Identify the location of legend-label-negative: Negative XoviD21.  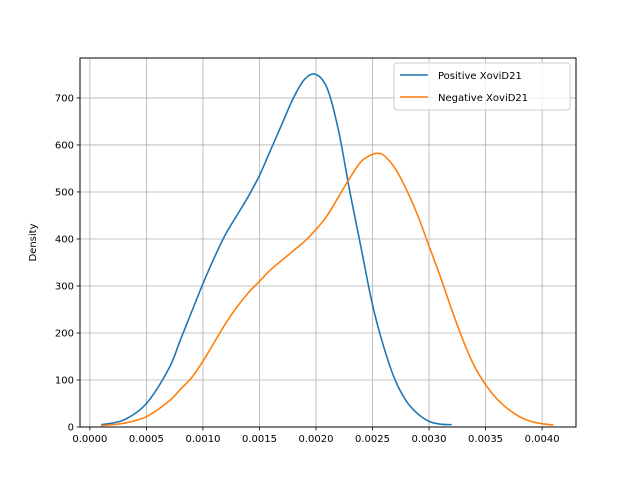
(483, 98).